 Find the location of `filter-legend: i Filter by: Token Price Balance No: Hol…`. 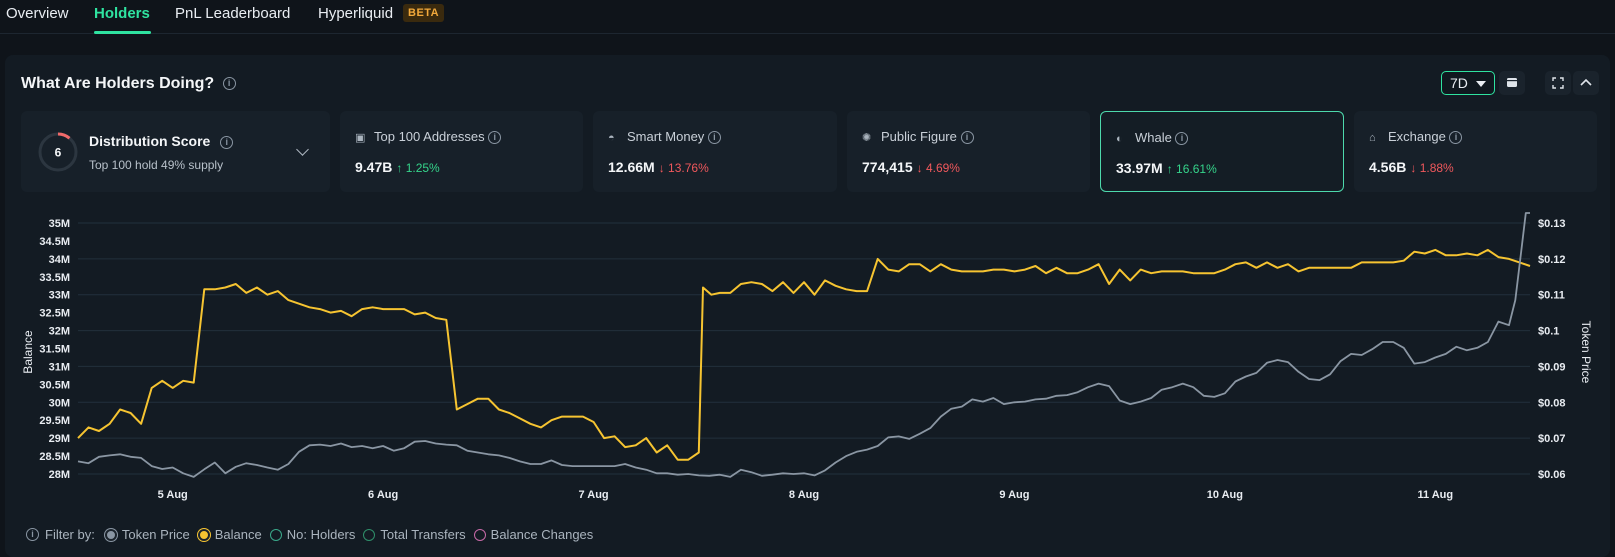

filter-legend: i Filter by: Token Price Balance No: Hol… is located at coordinates (313, 534).